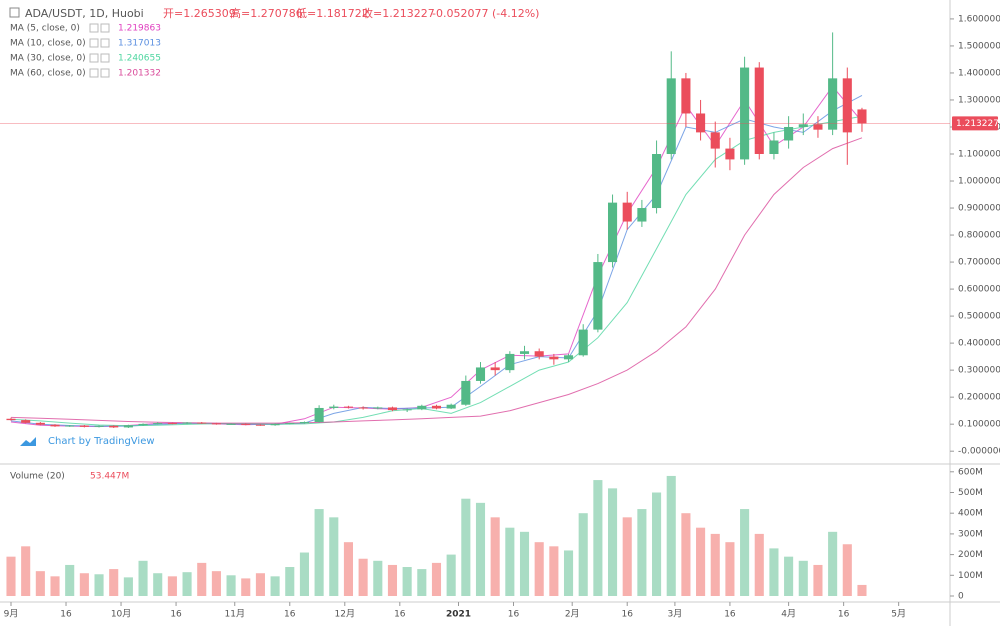  I want to click on collapse-icon, so click(14, 12).